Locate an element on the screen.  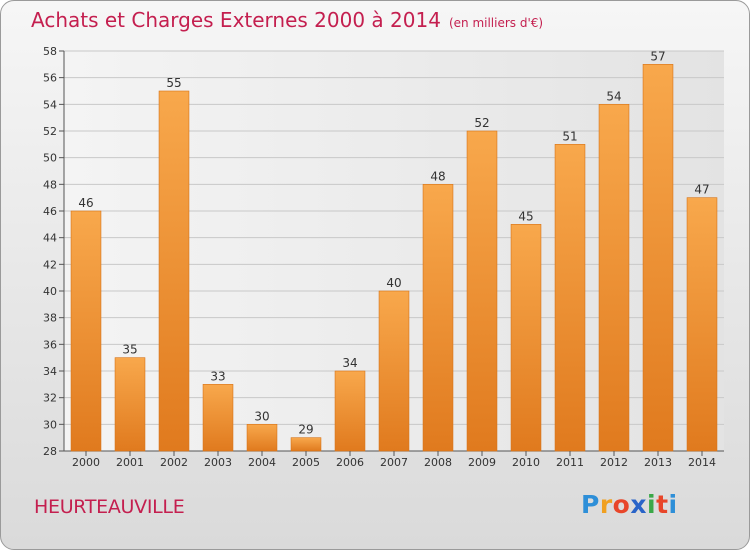
data-label: 34 is located at coordinates (349, 363).